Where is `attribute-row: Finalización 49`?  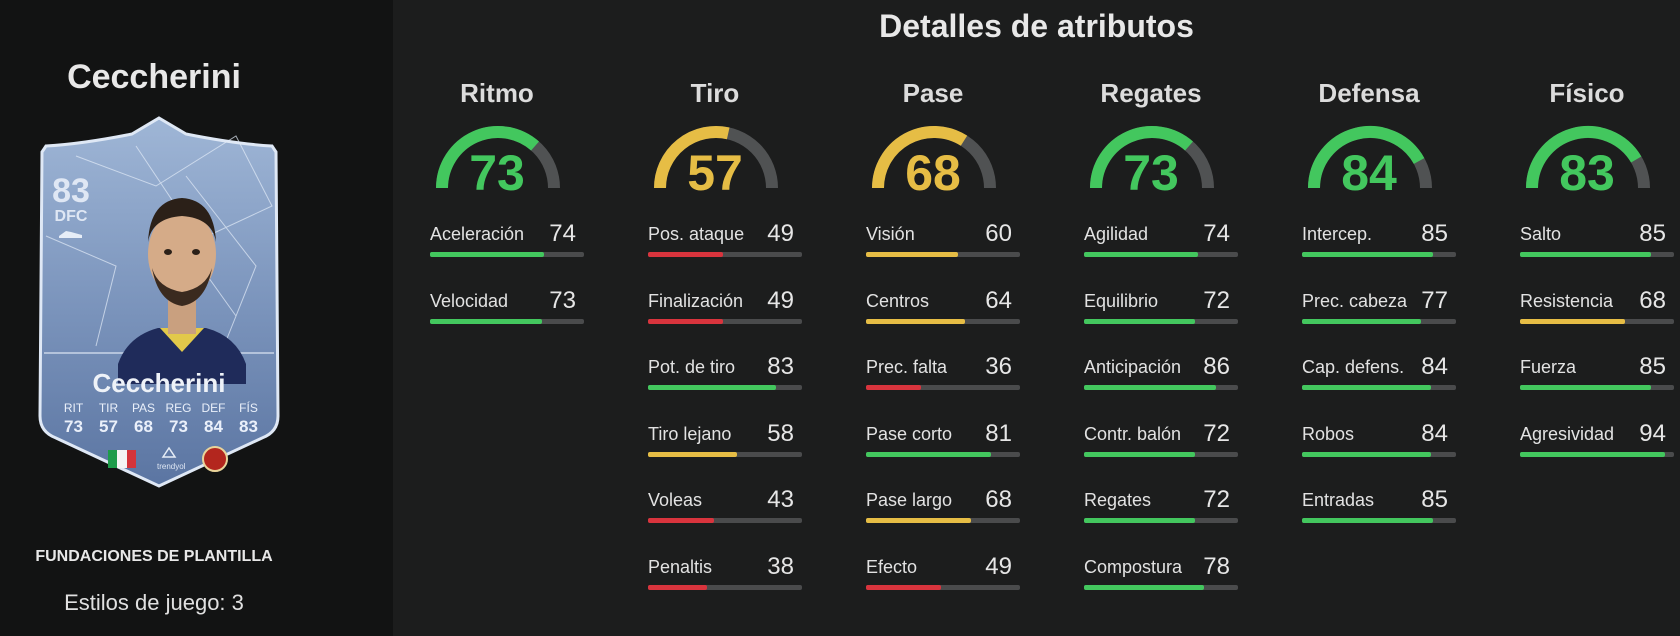 attribute-row: Finalización 49 is located at coordinates (725, 314).